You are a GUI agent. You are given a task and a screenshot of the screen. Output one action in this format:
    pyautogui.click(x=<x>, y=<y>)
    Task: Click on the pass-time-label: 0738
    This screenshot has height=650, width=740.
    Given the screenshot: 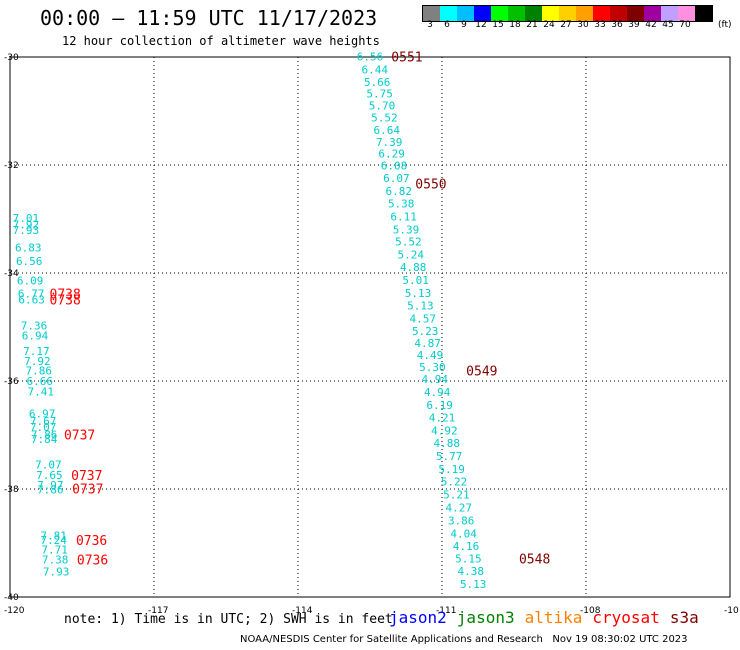 What is the action you would take?
    pyautogui.click(x=65, y=300)
    